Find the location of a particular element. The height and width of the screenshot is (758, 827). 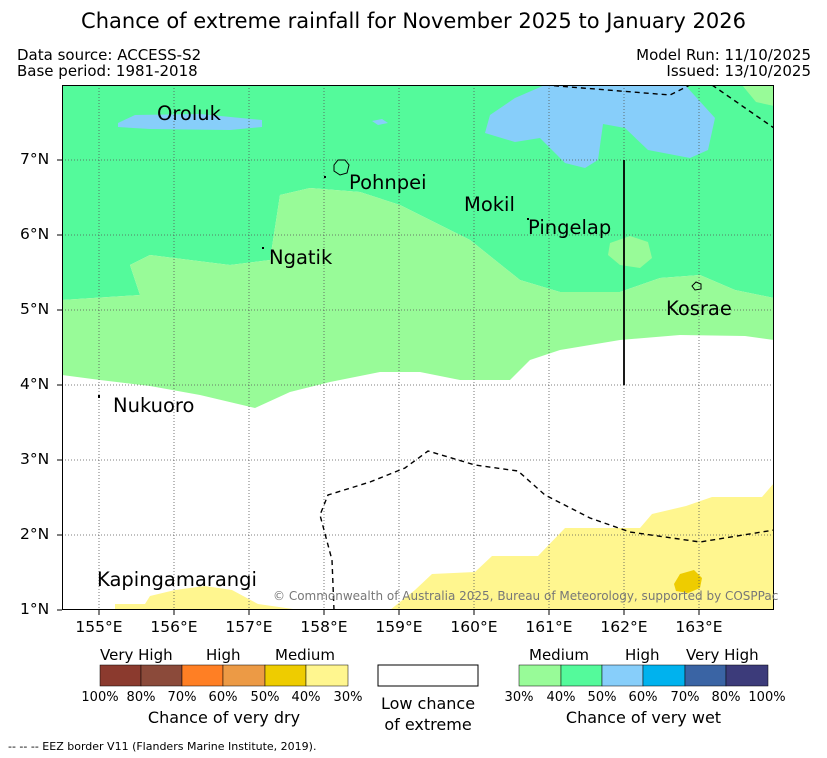

lon-label: 157°E is located at coordinates (249, 627).